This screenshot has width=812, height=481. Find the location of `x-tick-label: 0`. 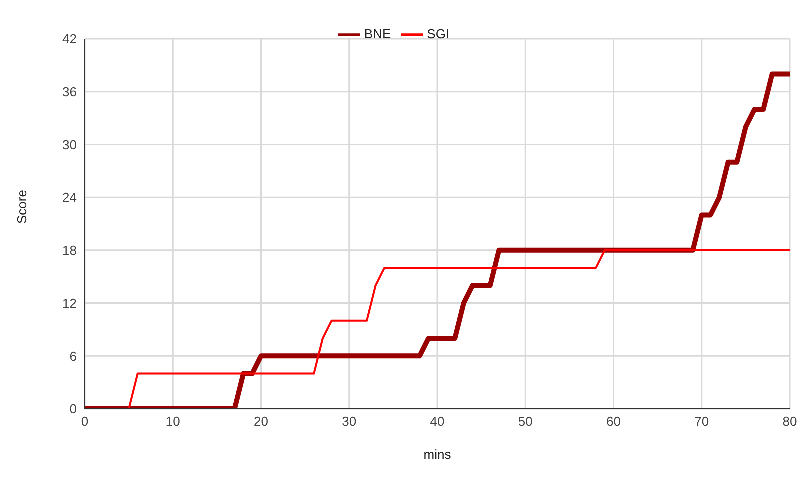

x-tick-label: 0 is located at coordinates (85, 422).